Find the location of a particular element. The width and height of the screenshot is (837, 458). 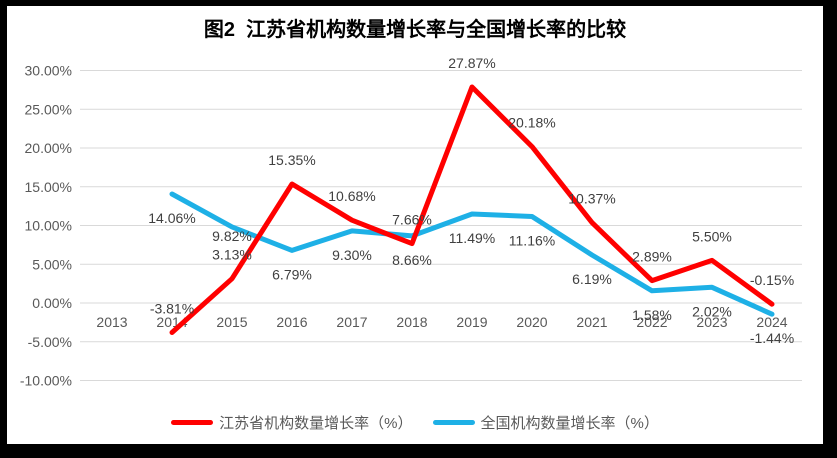

y-axis-tick-label: 0.00% is located at coordinates (52, 303).